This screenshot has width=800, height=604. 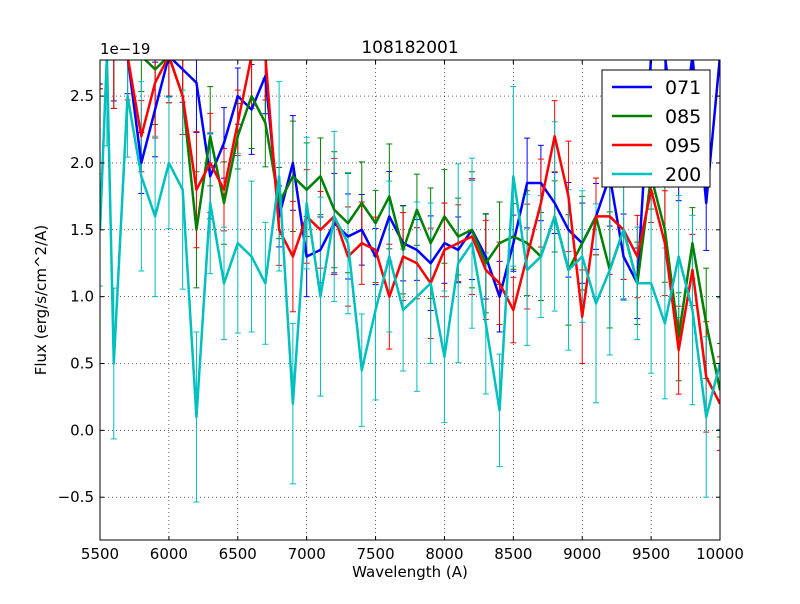 I want to click on x-tick-label: 8500, so click(x=513, y=554).